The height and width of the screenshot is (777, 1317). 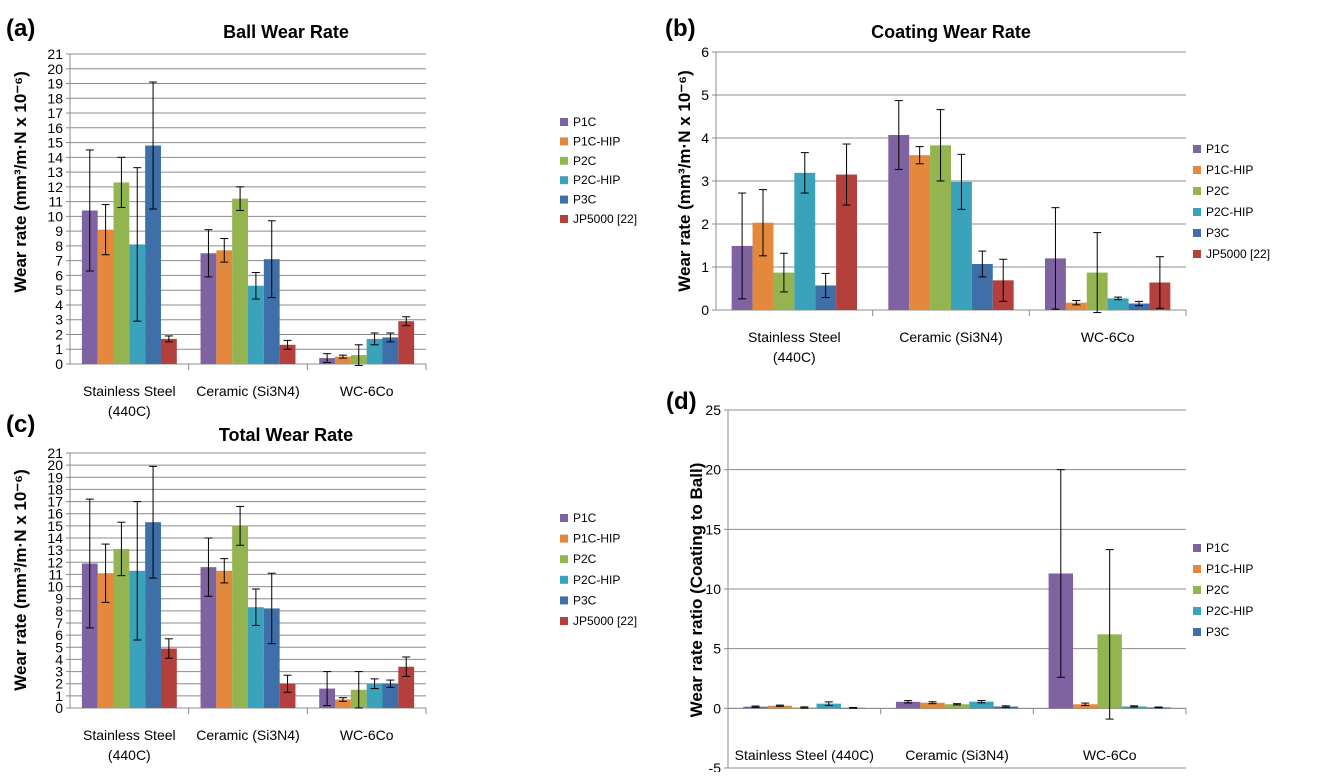 What do you see at coordinates (59, 261) in the screenshot?
I see `y-tick-label: 7` at bounding box center [59, 261].